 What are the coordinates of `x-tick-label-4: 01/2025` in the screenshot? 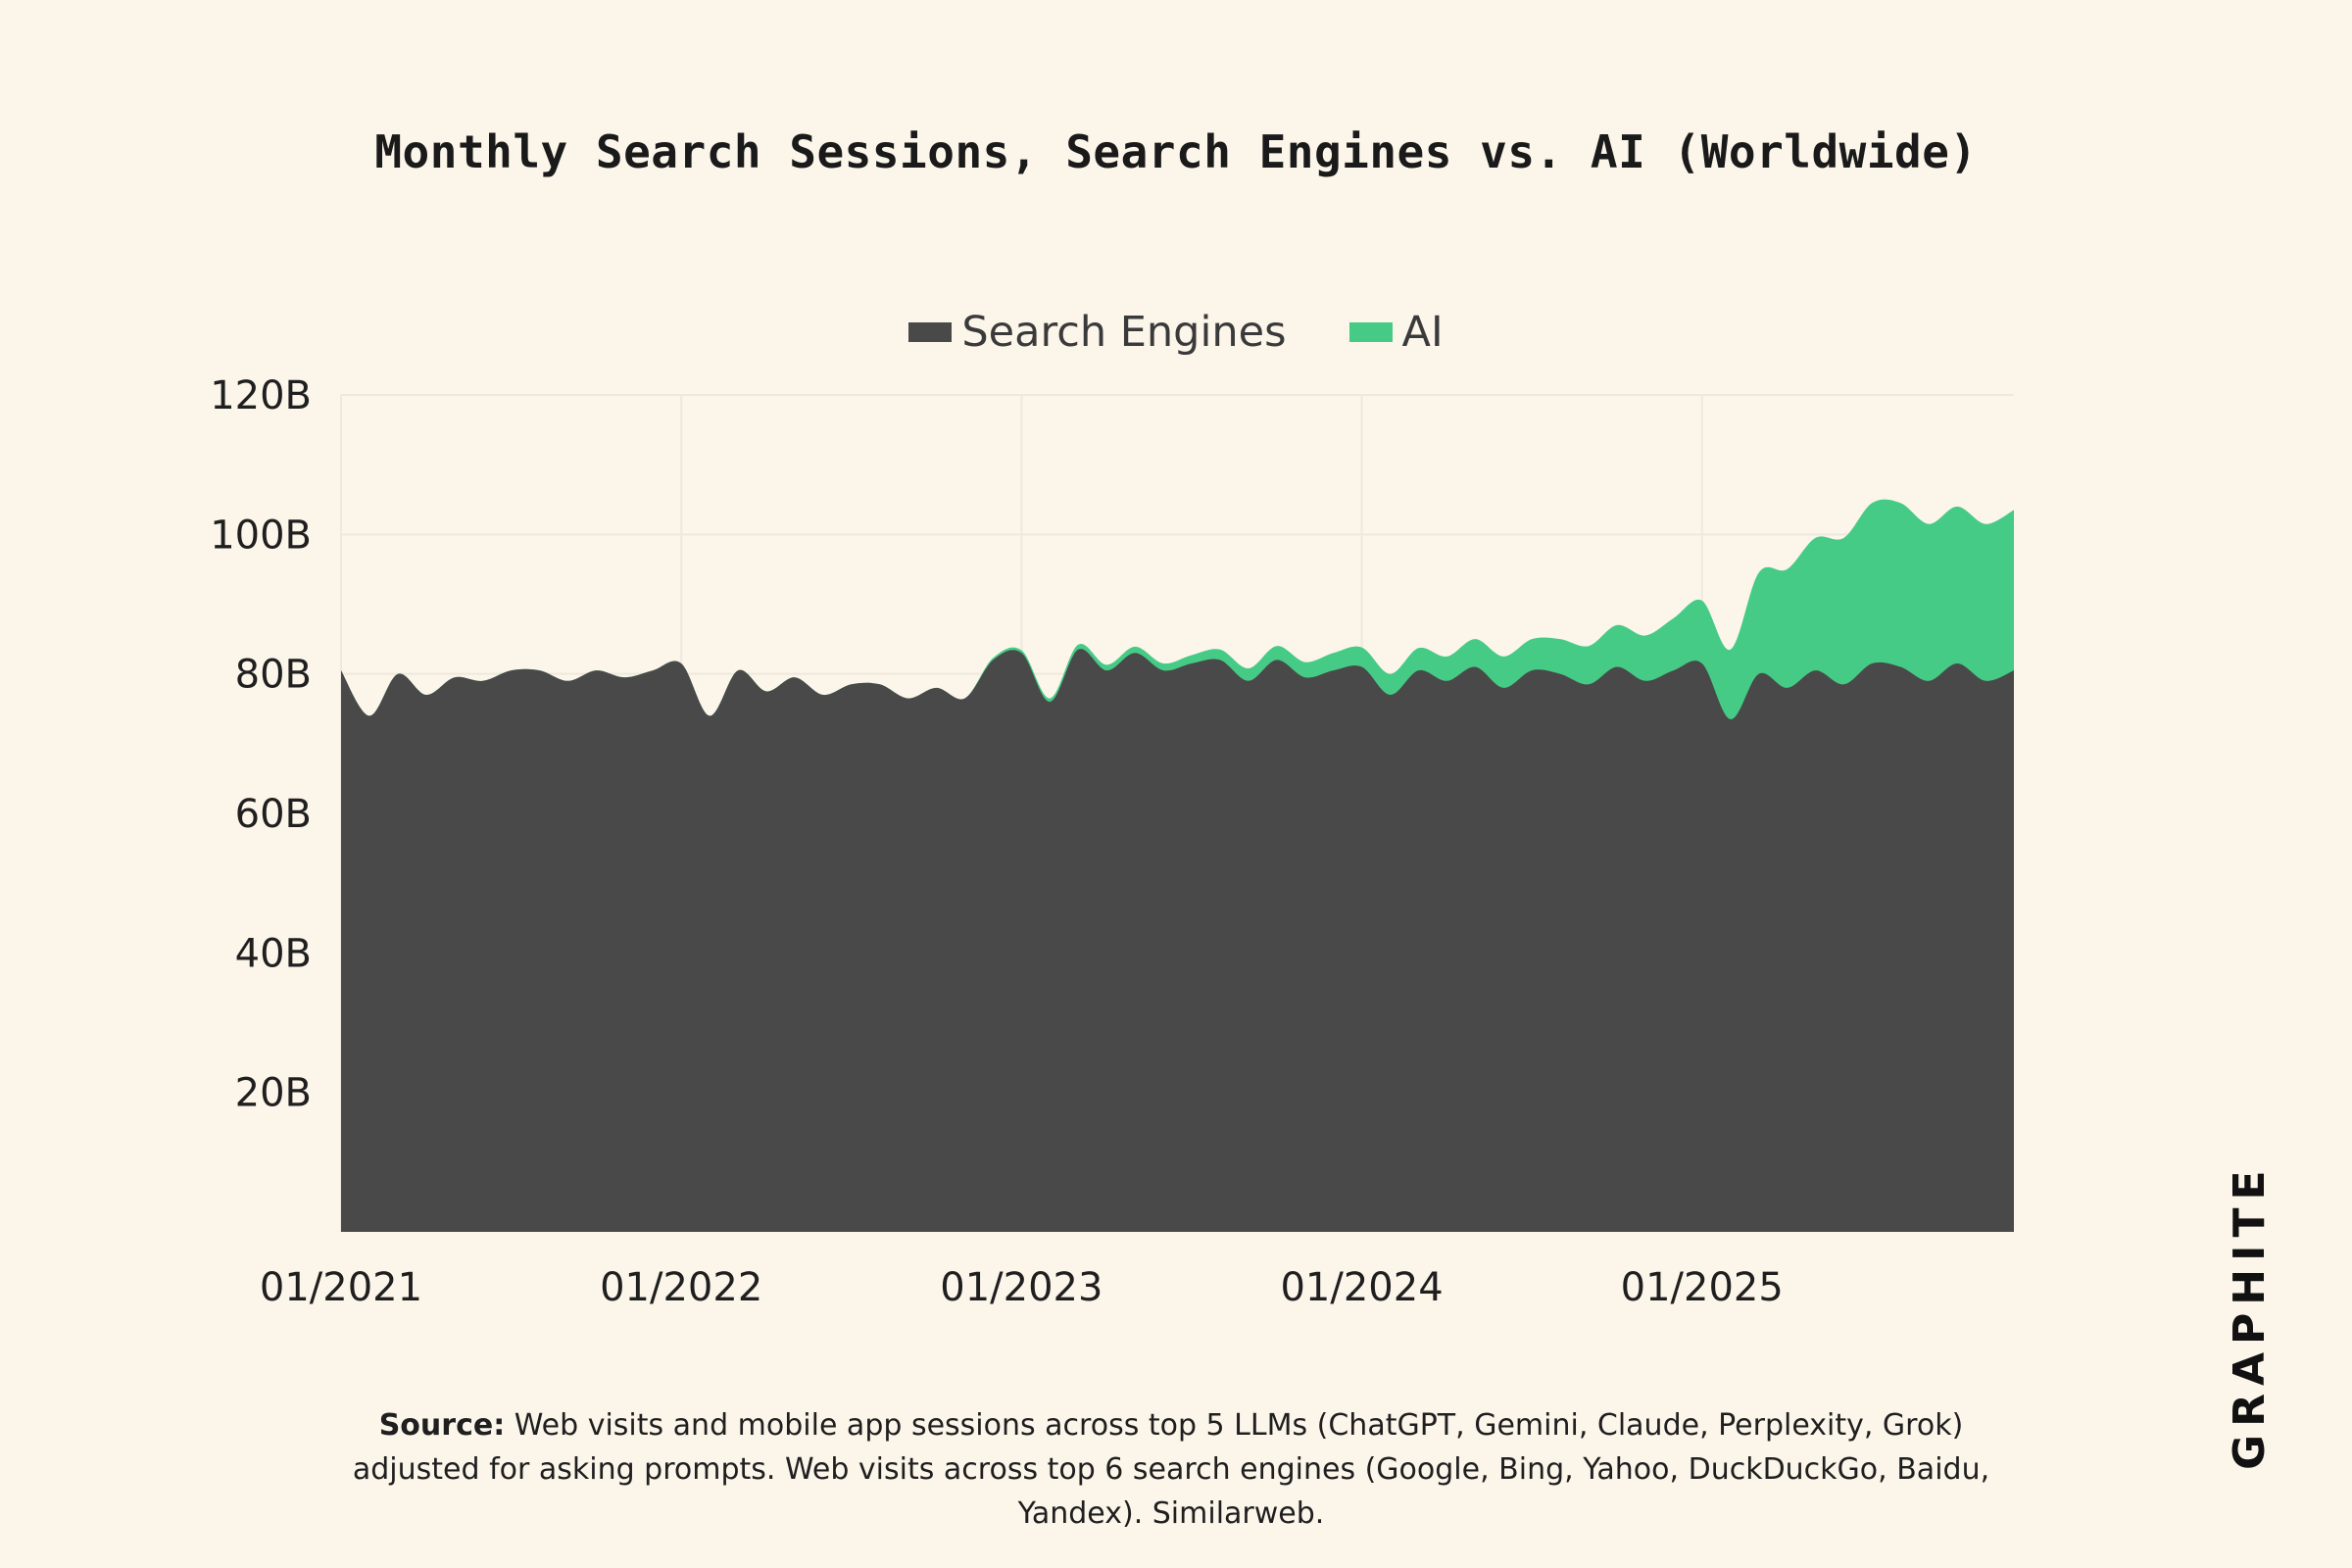 It's located at (1702, 1287).